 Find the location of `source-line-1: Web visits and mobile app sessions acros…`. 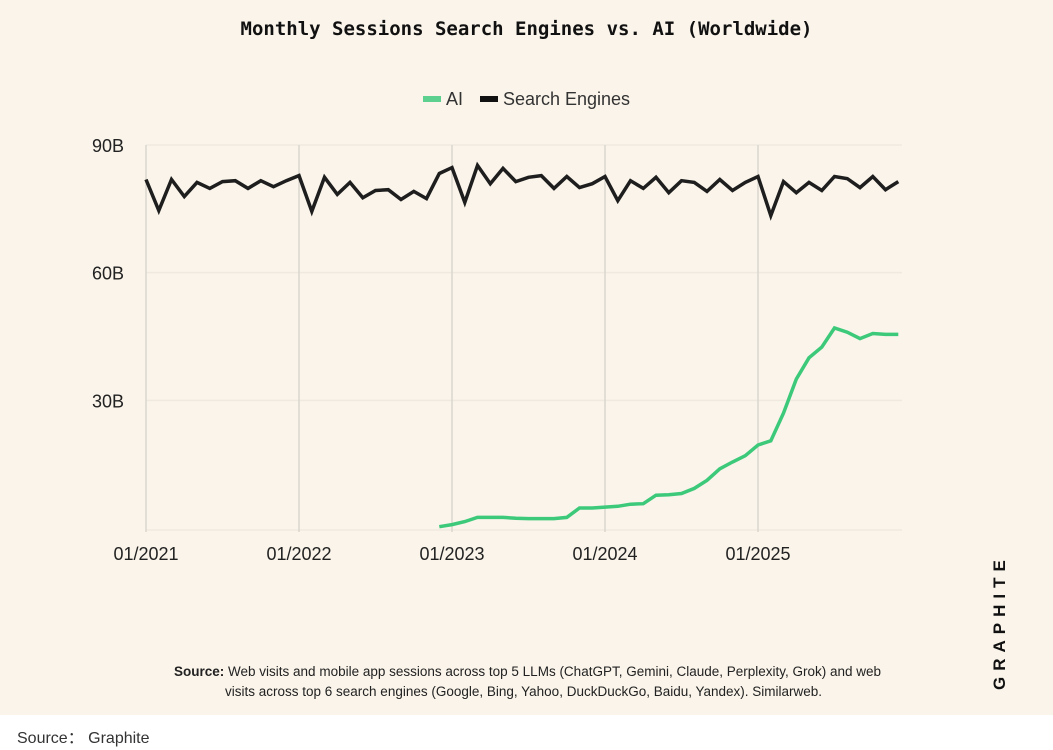

source-line-1: Web visits and mobile app sessions acros… is located at coordinates (555, 671).